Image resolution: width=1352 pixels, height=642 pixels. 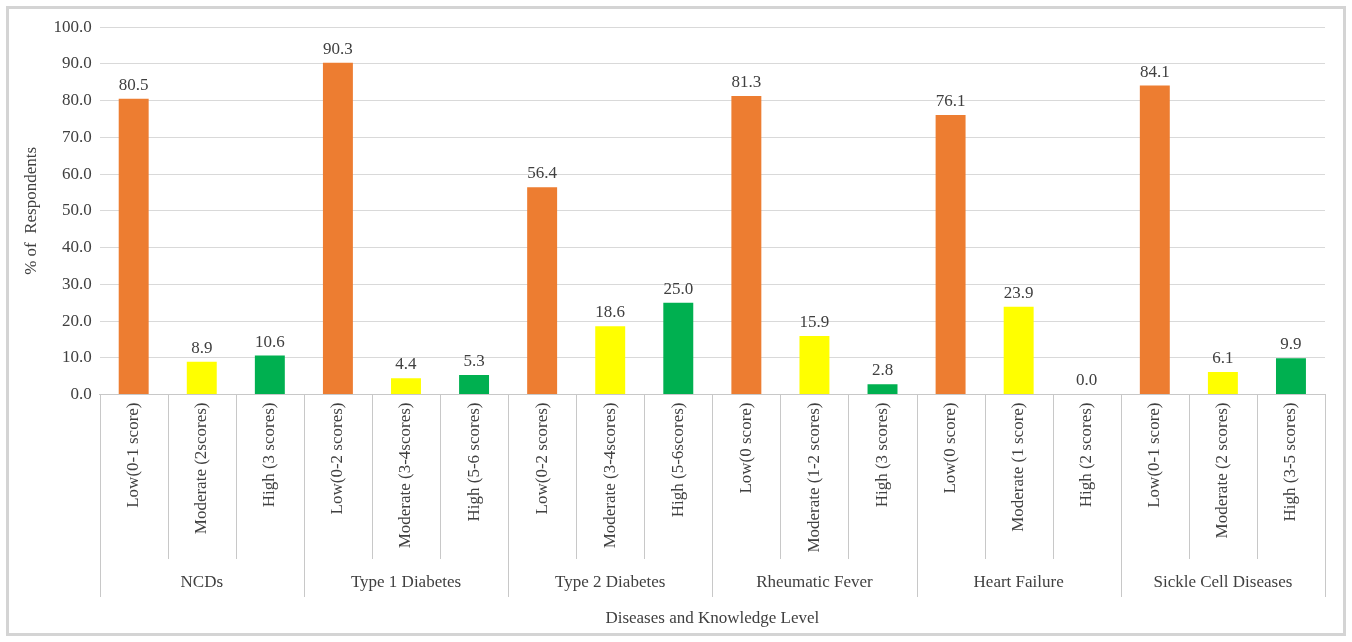 What do you see at coordinates (813, 477) in the screenshot?
I see `x-tick-label: Moderate (1-2 scores)` at bounding box center [813, 477].